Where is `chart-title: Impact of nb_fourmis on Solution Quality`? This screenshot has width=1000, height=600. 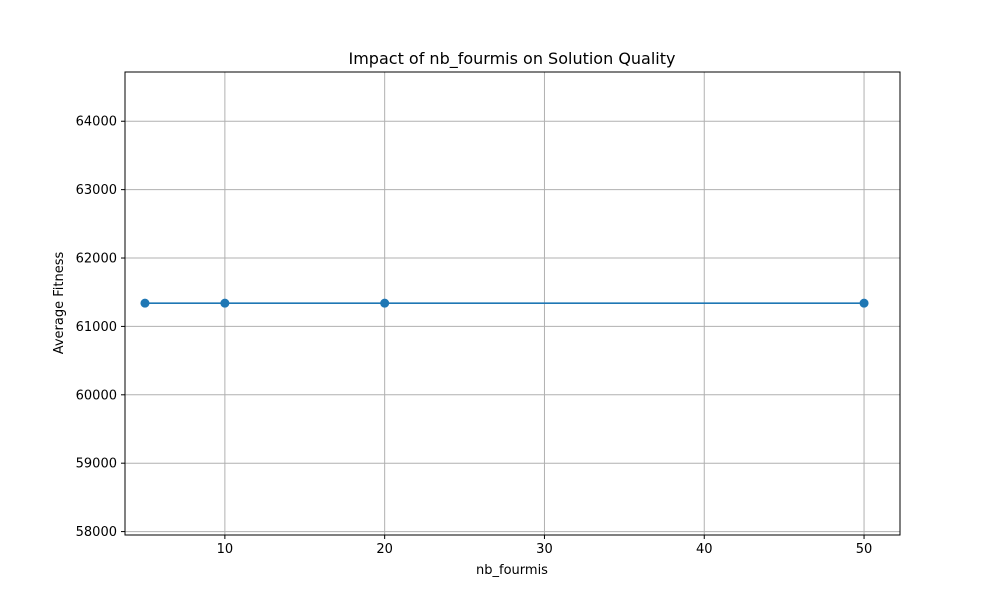
chart-title: Impact of nb_fourmis on Solution Quality is located at coordinates (512, 59).